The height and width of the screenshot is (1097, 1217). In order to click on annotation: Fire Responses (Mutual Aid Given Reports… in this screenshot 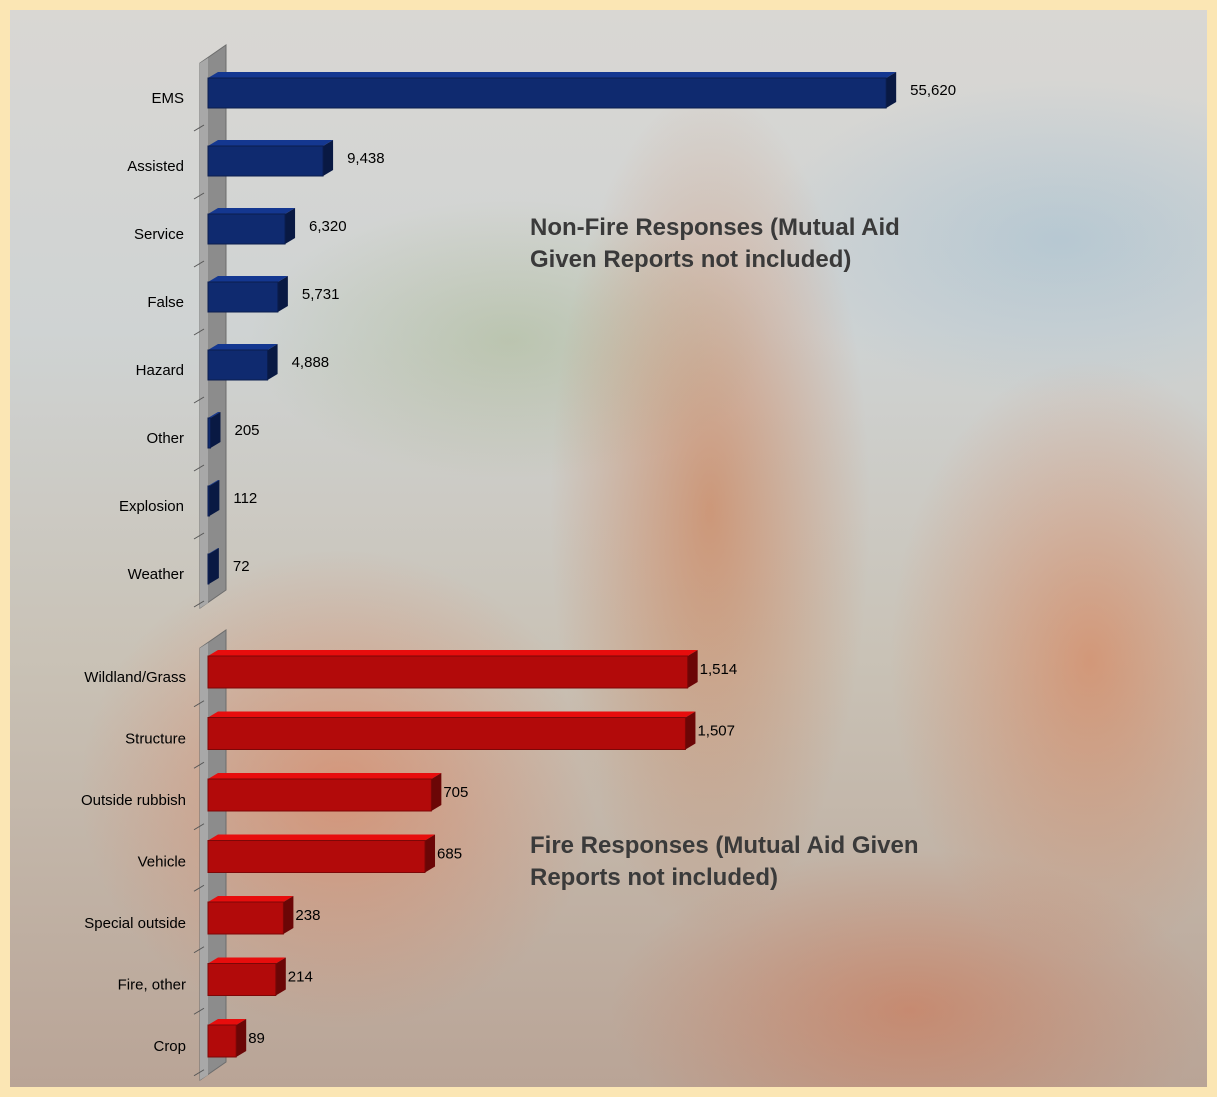, I will do `click(724, 861)`.